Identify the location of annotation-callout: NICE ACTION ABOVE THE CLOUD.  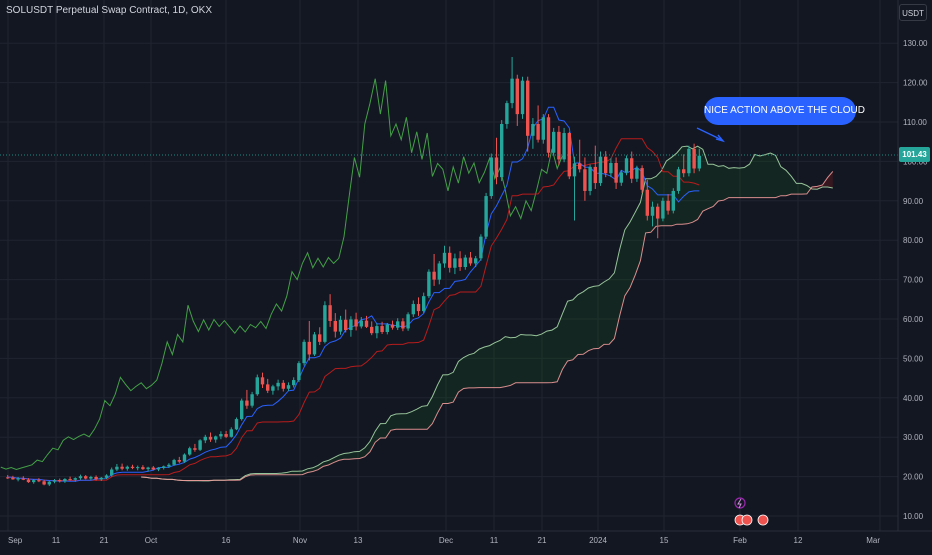
(784, 111).